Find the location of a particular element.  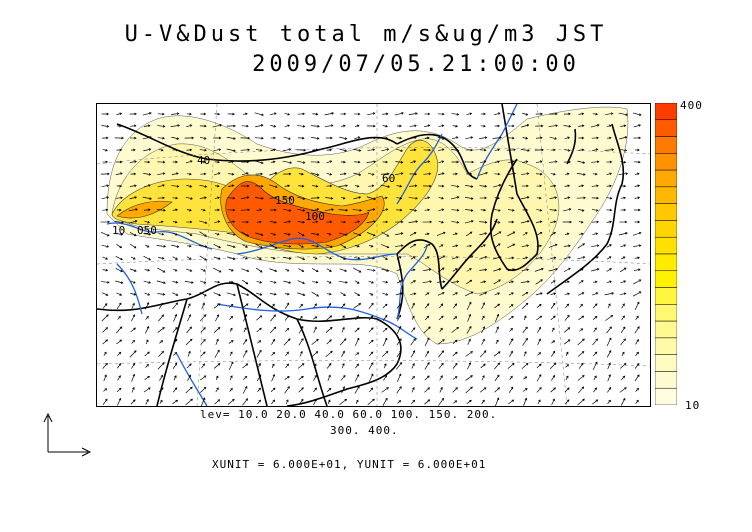

contour-levels-line1: lev= 10.0 20.0 40.0 60.0 100. 150. 200. is located at coordinates (349, 414).